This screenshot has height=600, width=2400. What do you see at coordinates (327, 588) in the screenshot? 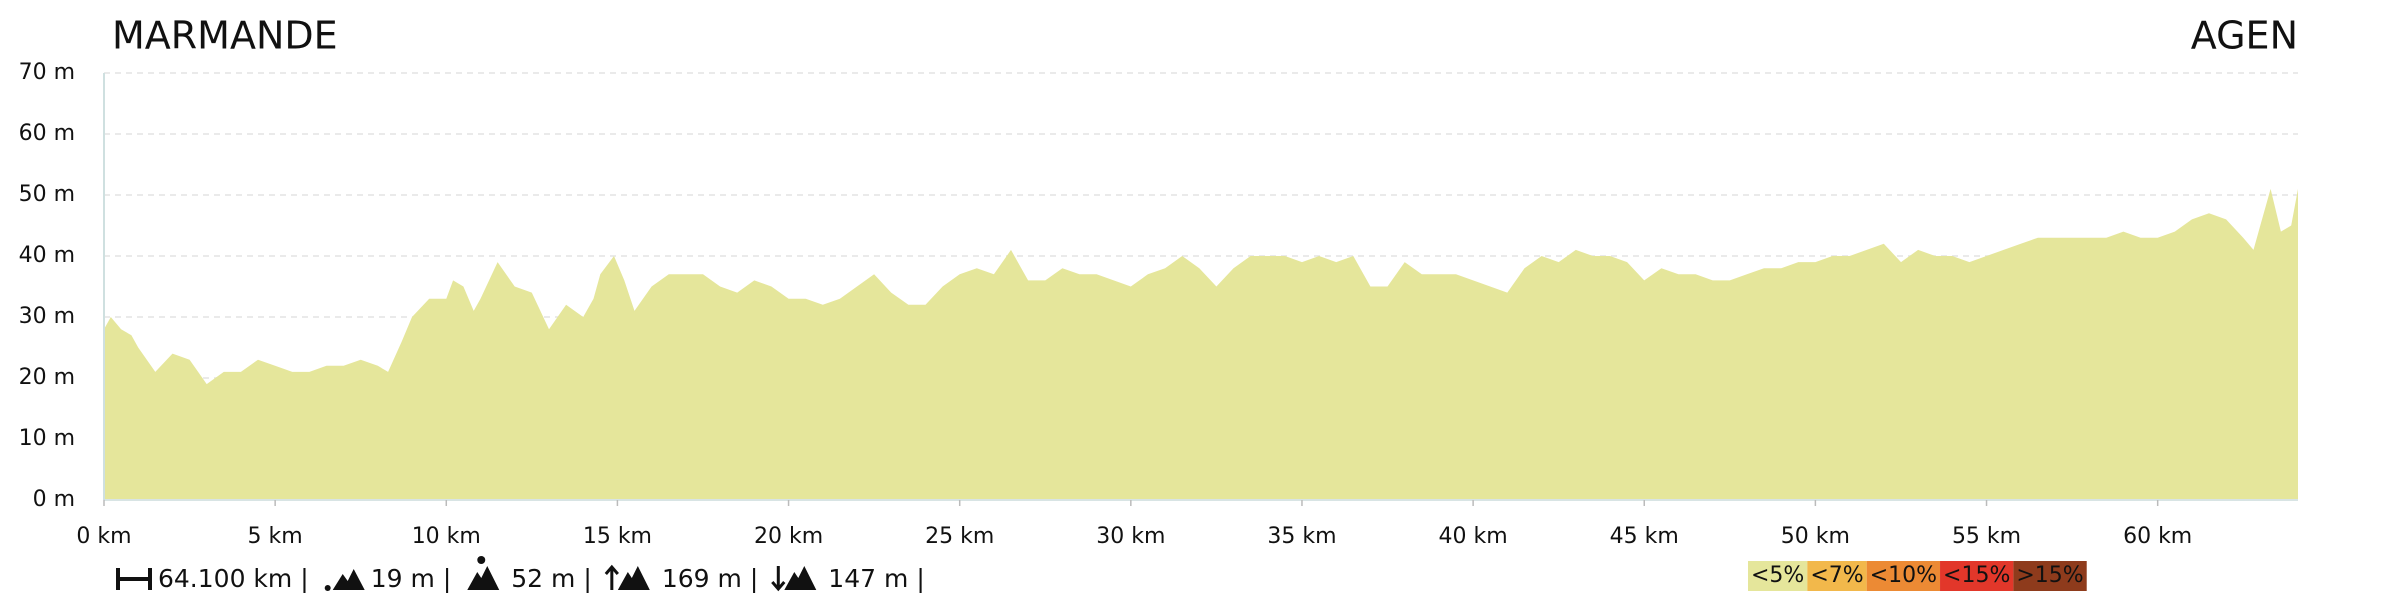
I see `min-dot` at bounding box center [327, 588].